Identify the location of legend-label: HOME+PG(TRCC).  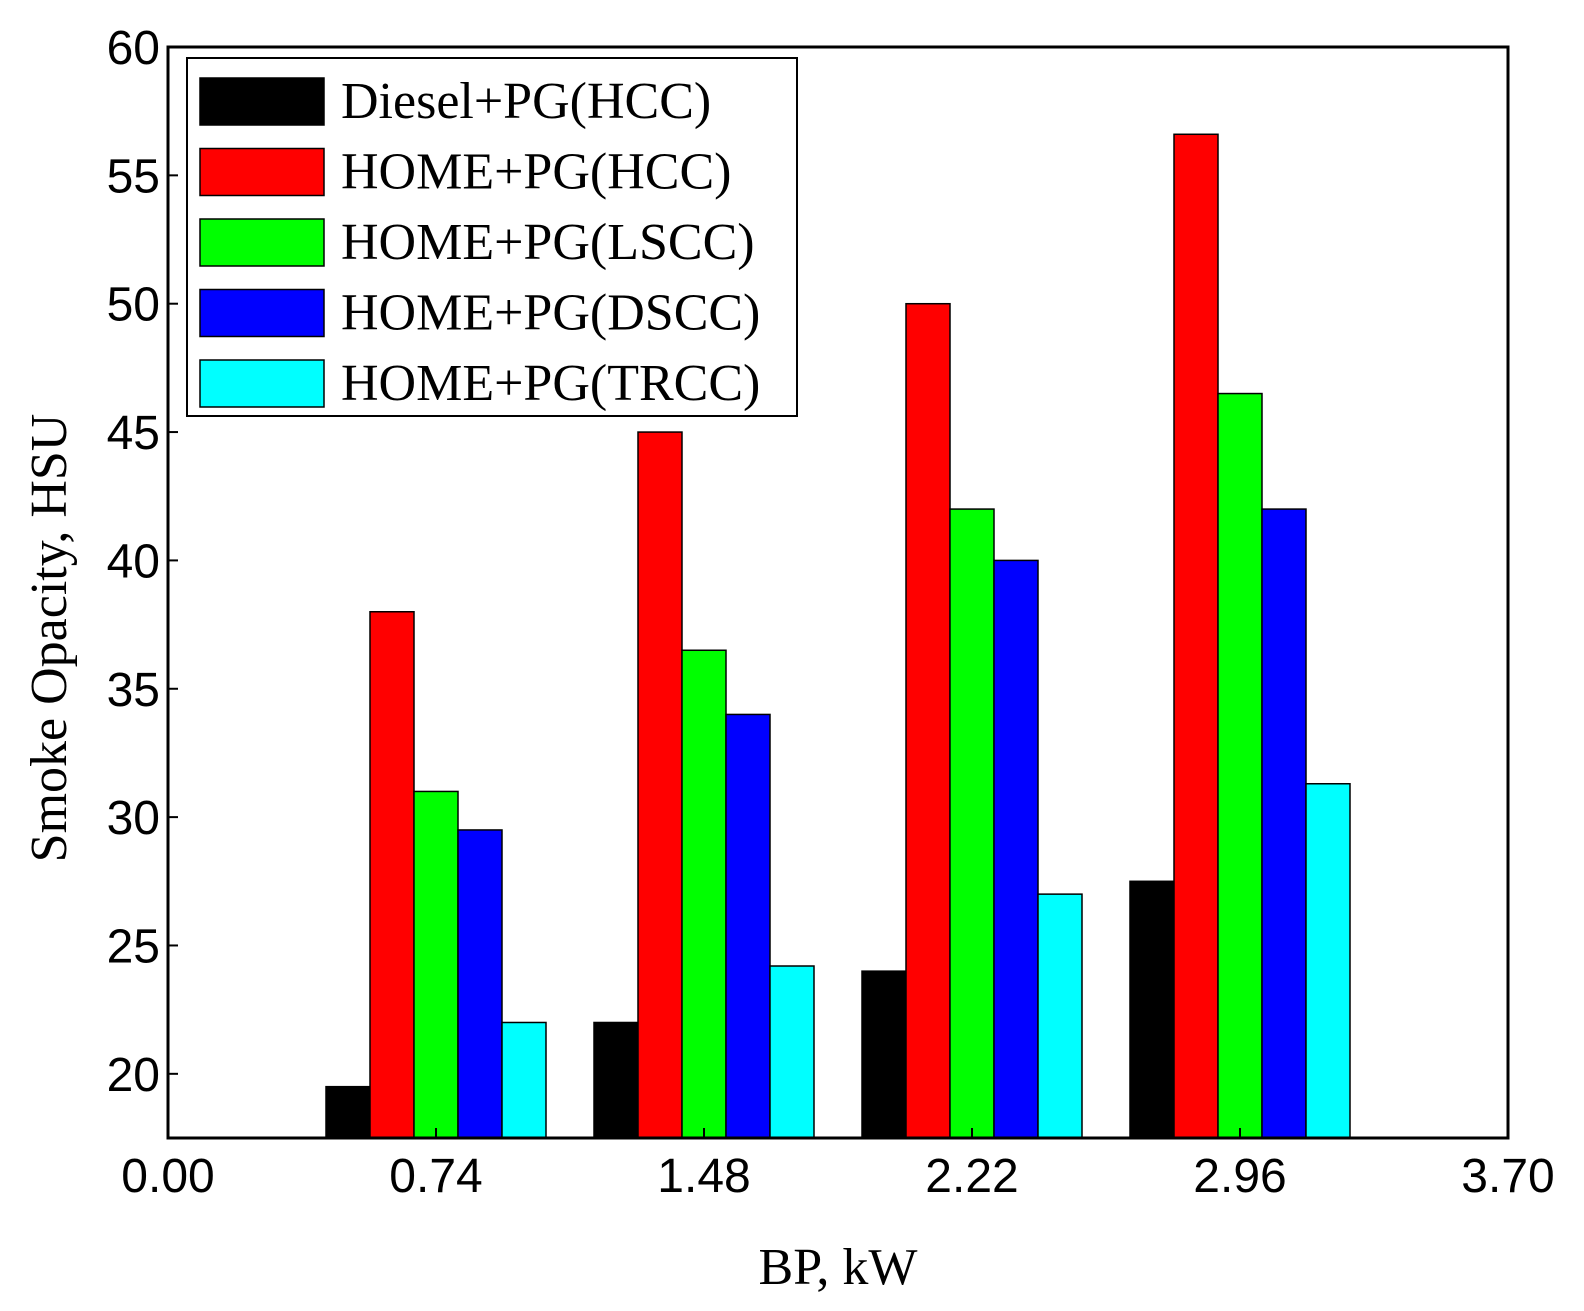
(550, 383).